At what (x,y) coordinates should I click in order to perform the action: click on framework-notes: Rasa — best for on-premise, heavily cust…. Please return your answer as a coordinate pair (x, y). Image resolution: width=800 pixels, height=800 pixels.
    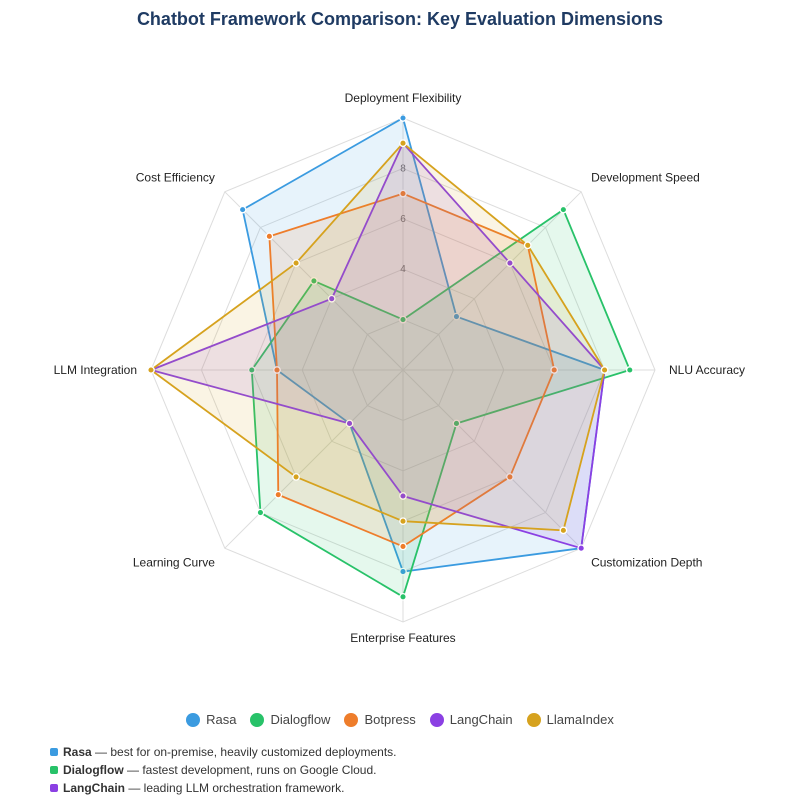
    Looking at the image, I should click on (223, 770).